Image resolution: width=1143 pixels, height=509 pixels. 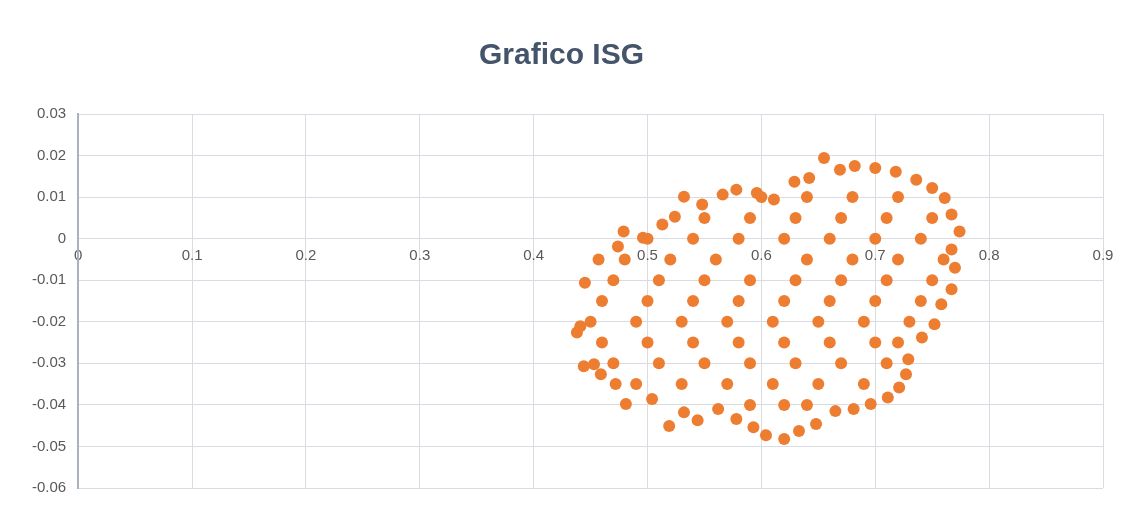 I want to click on y-tick-label: 0.01, so click(x=51, y=196).